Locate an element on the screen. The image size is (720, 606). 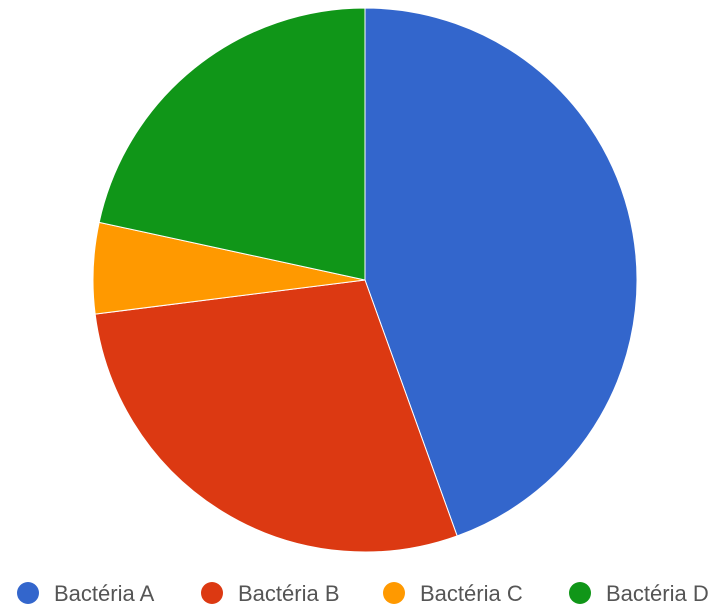
legend-item-4: Bactéria D is located at coordinates (639, 593).